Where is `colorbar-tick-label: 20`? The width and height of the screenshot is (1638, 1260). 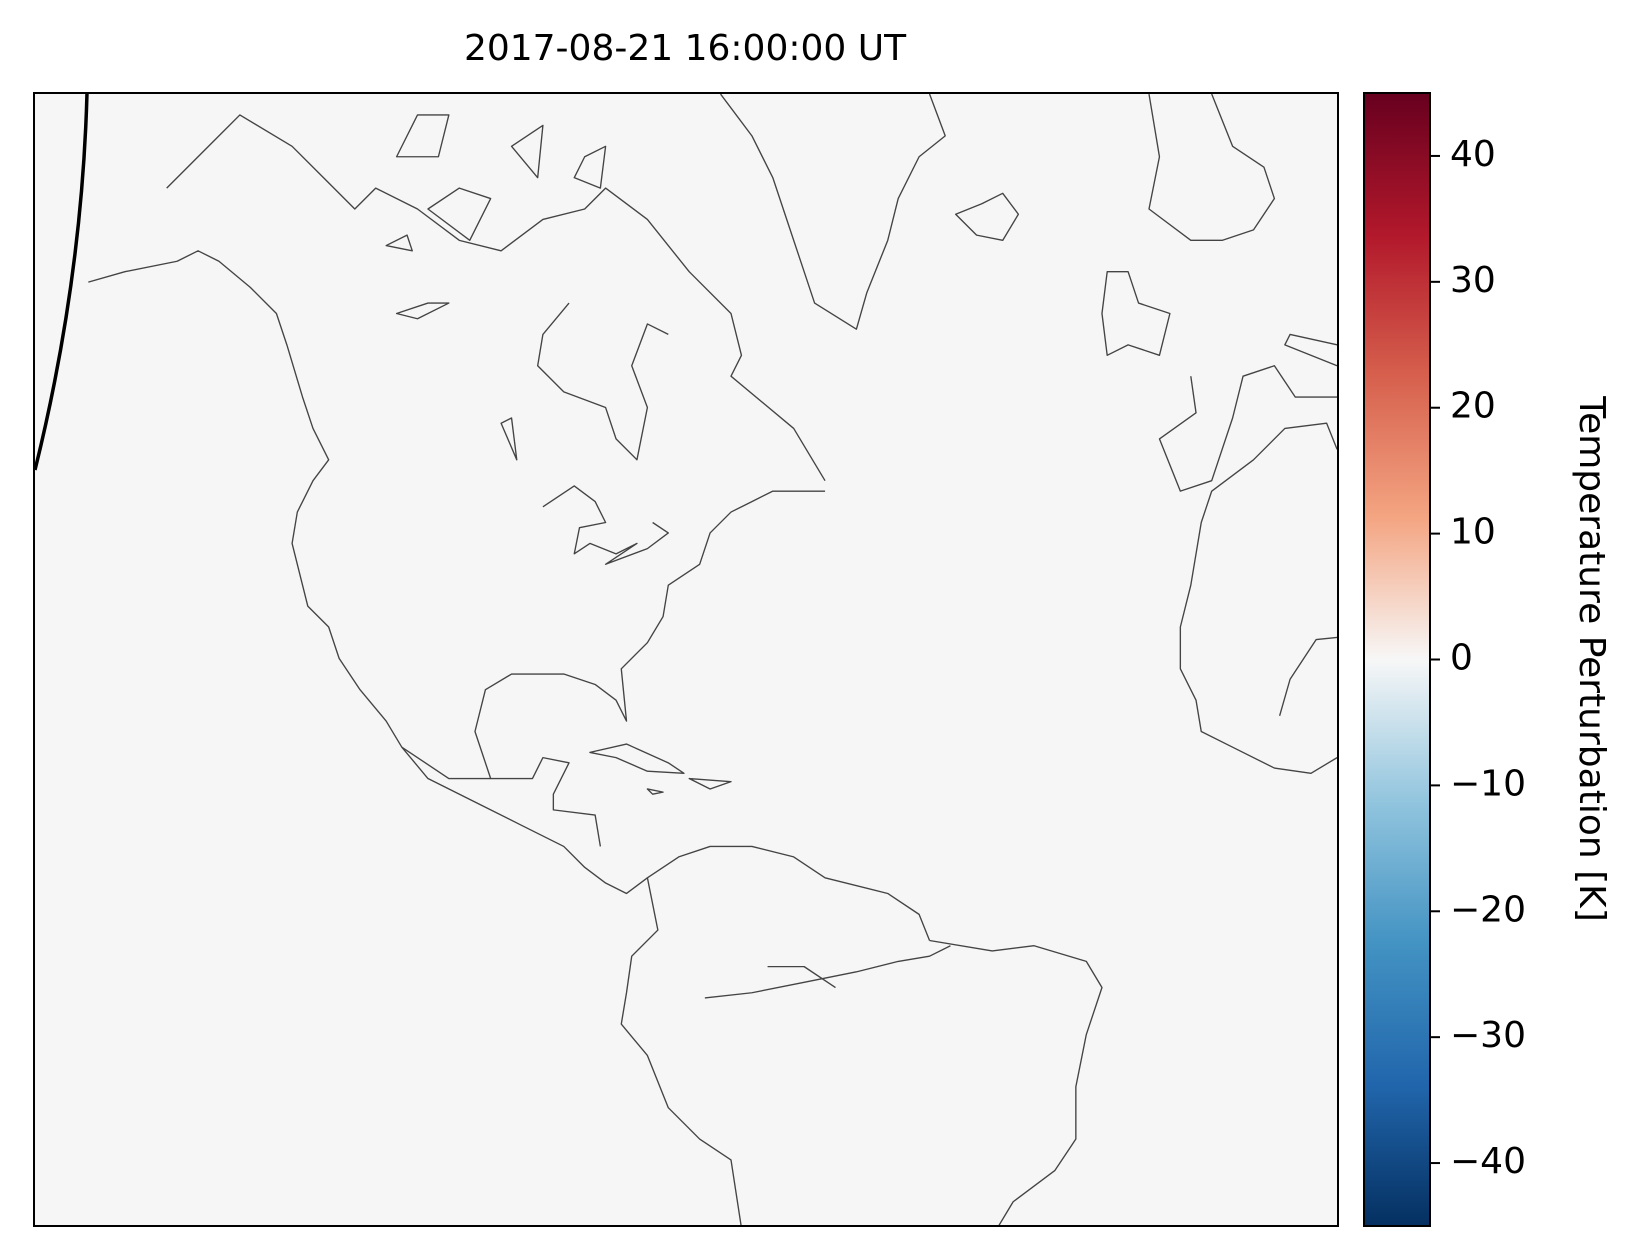
colorbar-tick-label: 20 is located at coordinates (1473, 406).